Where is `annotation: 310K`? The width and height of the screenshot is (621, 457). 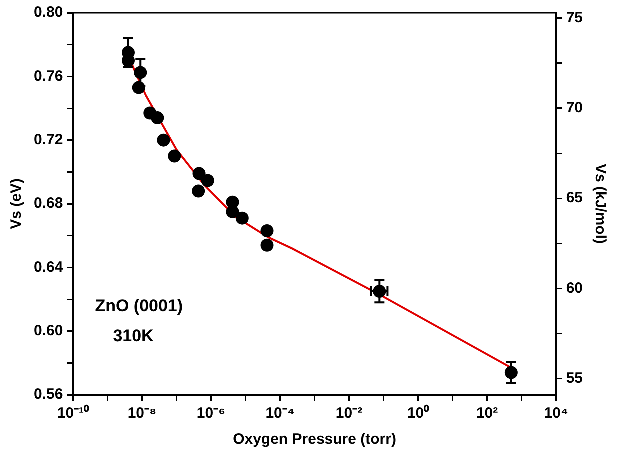 annotation: 310K is located at coordinates (134, 336).